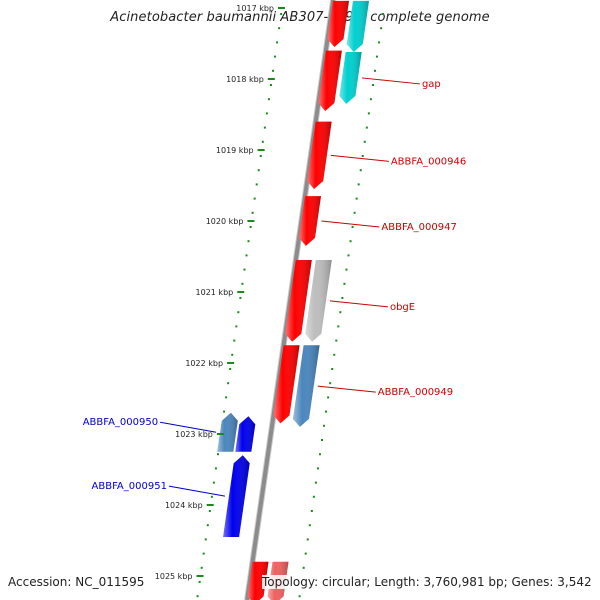  What do you see at coordinates (174, 576) in the screenshot?
I see `scale-label: 1025 kbp` at bounding box center [174, 576].